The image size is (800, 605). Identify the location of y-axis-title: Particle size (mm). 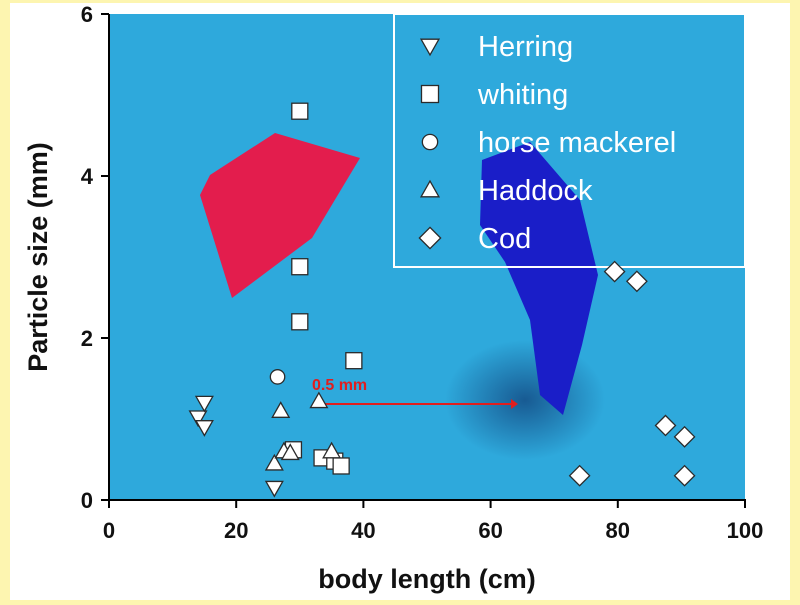
(38, 257).